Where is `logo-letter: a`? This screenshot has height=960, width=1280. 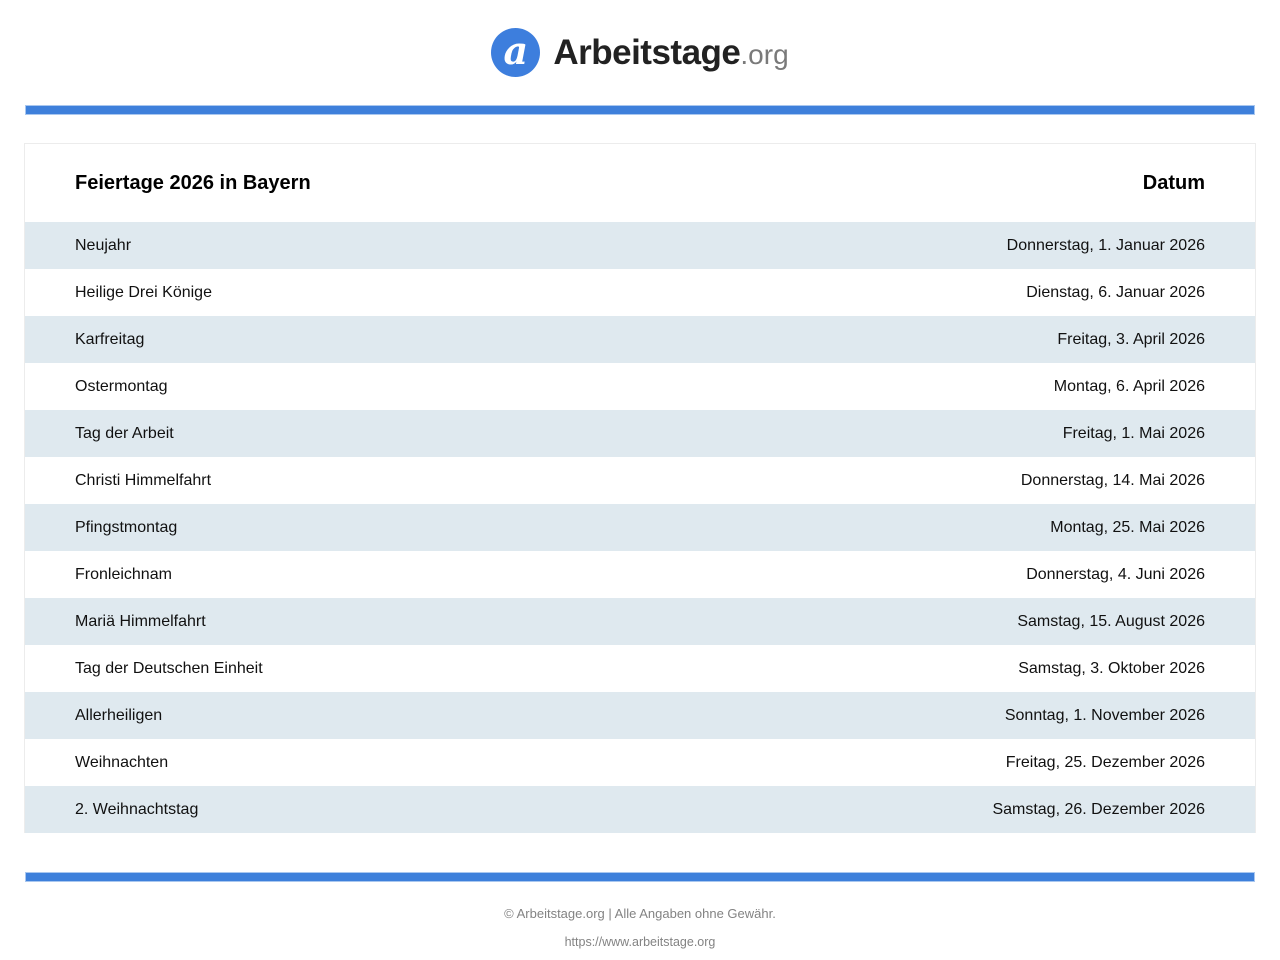
logo-letter: a is located at coordinates (516, 50).